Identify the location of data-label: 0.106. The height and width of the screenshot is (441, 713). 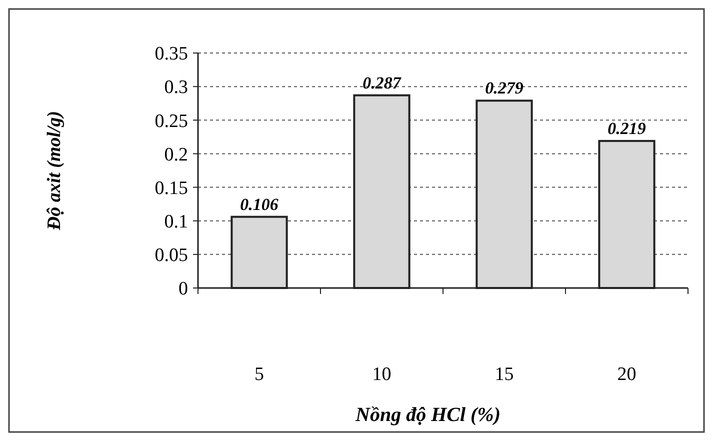
(259, 204).